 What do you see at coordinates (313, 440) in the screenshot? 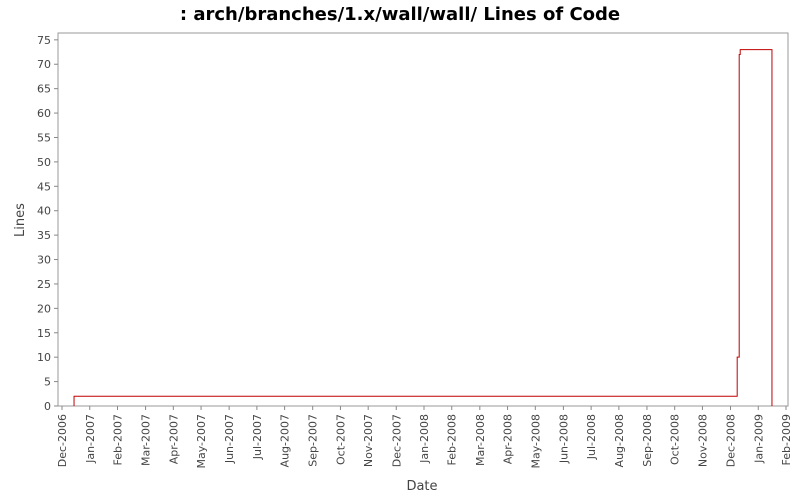
I see `x-tick-label: Sep-2007` at bounding box center [313, 440].